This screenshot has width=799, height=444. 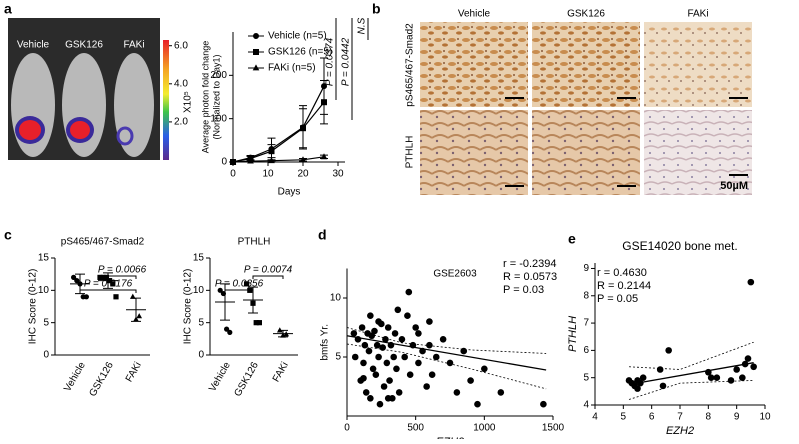 What do you see at coordinates (297, 36) in the screenshot?
I see `legend-label: Vehicle (n=5)` at bounding box center [297, 36].